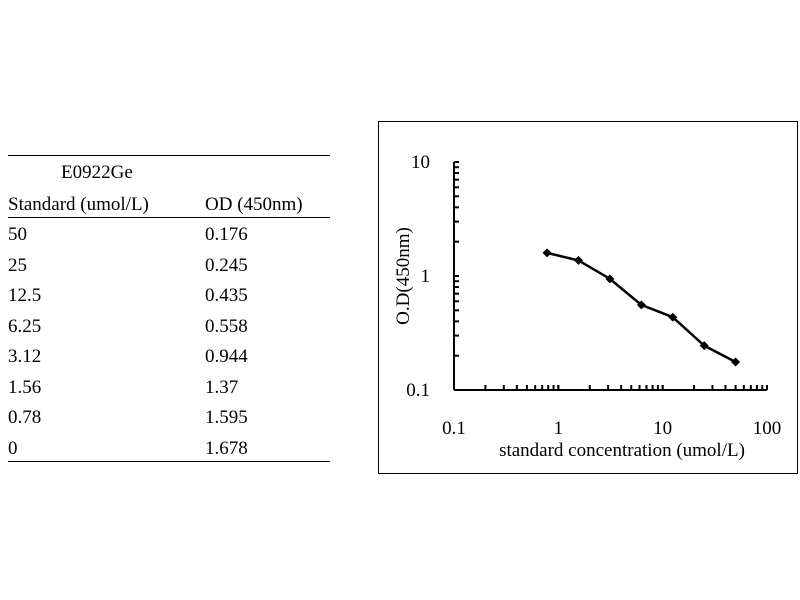 The height and width of the screenshot is (600, 800). I want to click on table-cell-od: 1.678, so click(226, 448).